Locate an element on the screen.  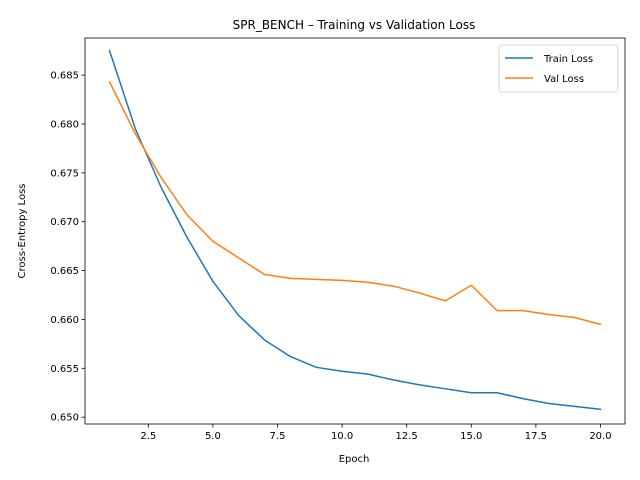
y-tick-label: 0.660 is located at coordinates (64, 320).